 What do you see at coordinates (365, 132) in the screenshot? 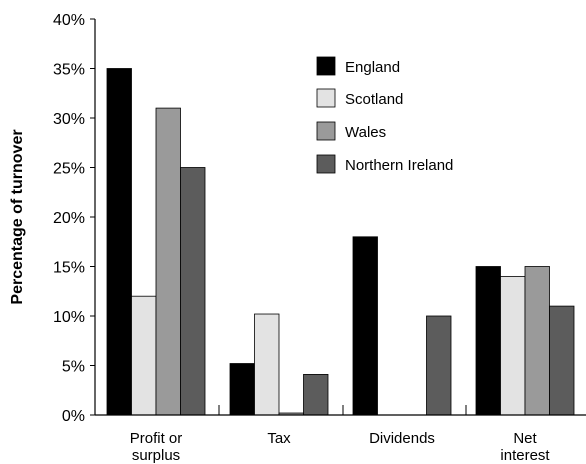
I see `legend-label: Wales` at bounding box center [365, 132].